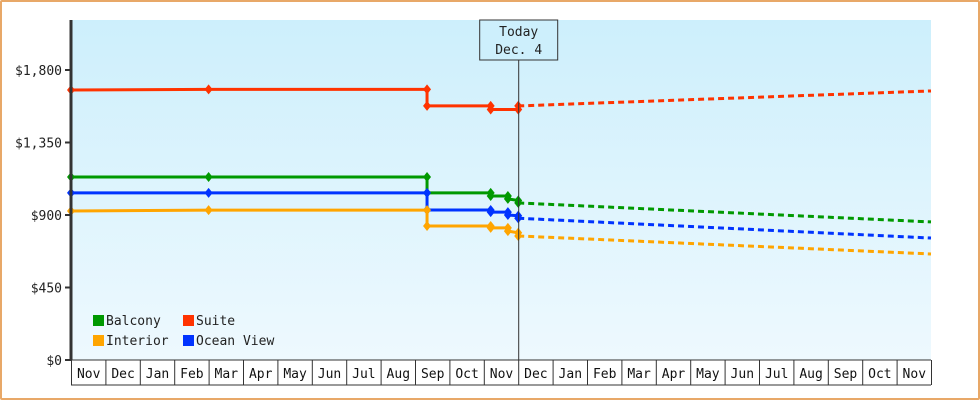 The image size is (980, 400). What do you see at coordinates (235, 341) in the screenshot?
I see `legend-label: Ocean View` at bounding box center [235, 341].